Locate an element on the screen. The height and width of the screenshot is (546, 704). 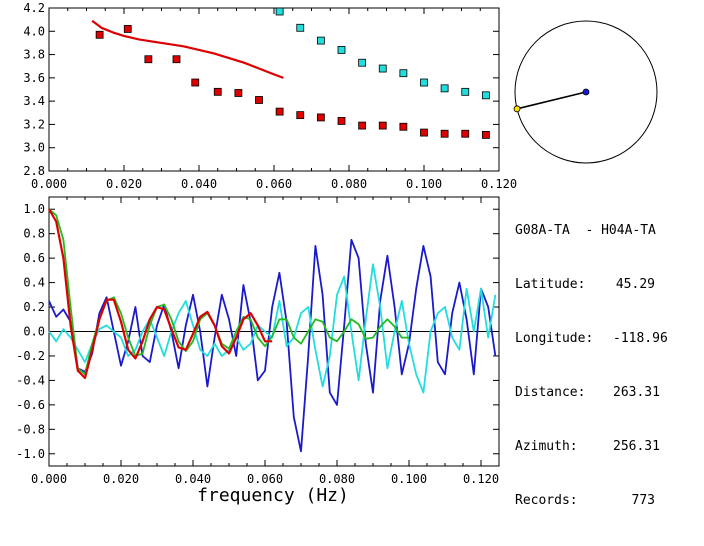
y-tick-label: -0.6 is located at coordinates (30, 405).